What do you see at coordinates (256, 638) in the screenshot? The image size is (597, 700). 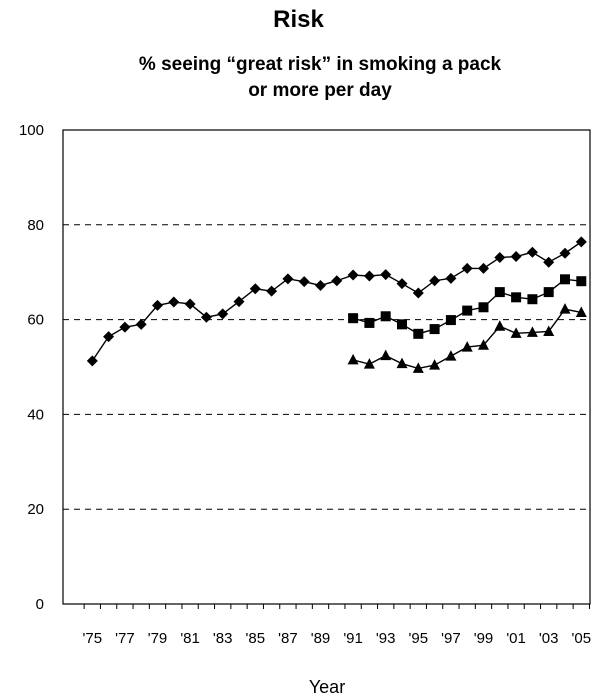 I see `x-tick-label: '85` at bounding box center [256, 638].